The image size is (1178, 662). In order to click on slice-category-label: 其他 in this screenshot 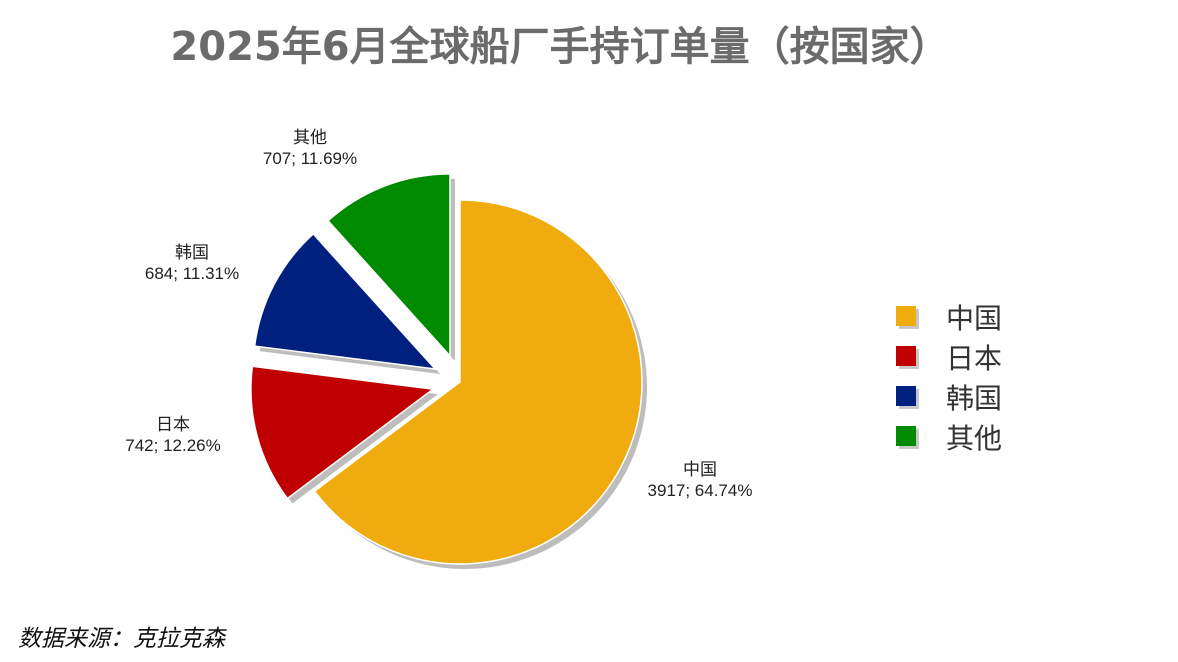, I will do `click(310, 137)`.